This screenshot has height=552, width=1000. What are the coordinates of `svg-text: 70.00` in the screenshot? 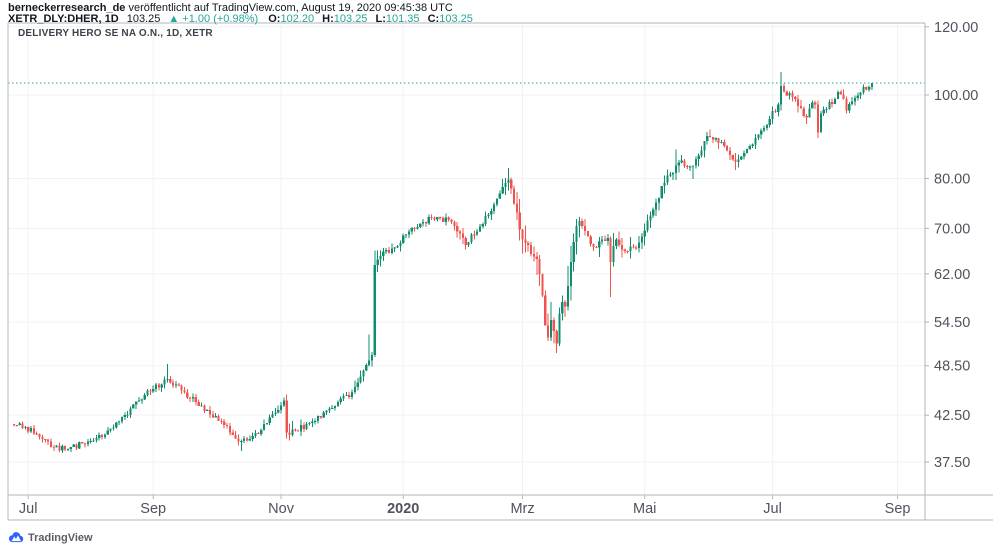 It's located at (952, 229).